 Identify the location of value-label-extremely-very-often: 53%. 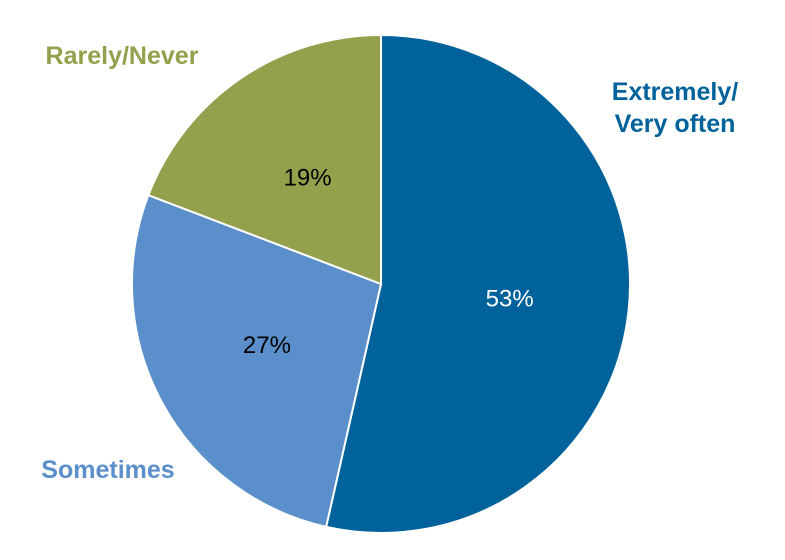
(510, 298).